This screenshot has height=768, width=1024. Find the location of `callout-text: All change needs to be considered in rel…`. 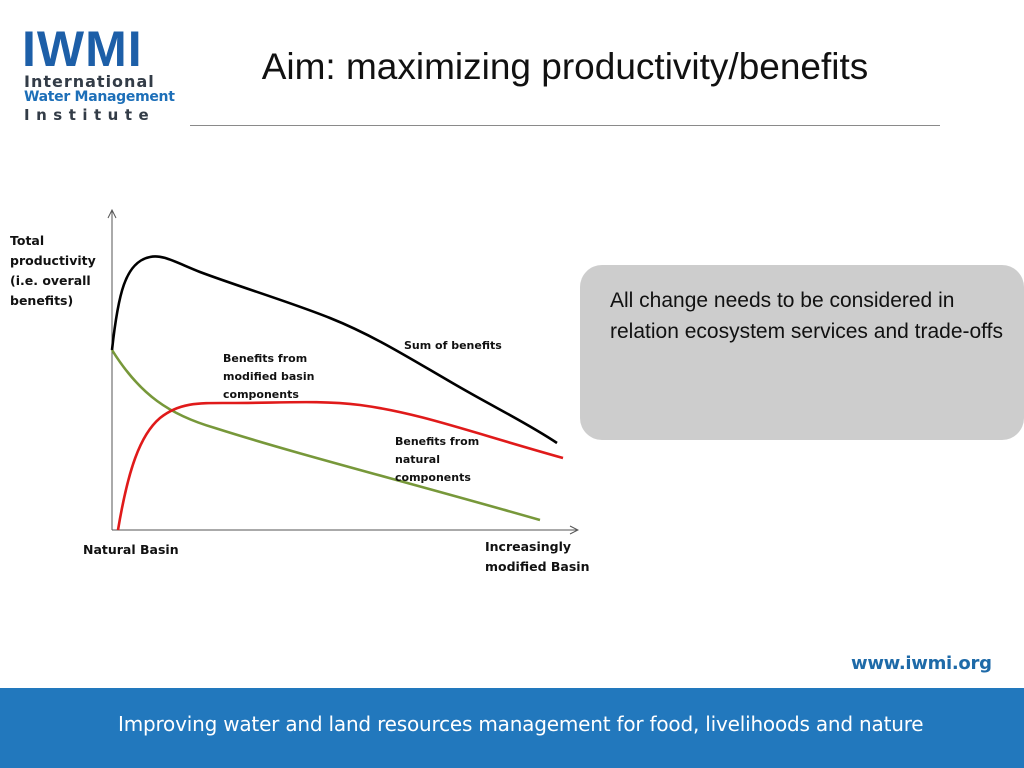

callout-text: All change needs to be considered in rel… is located at coordinates (806, 316).